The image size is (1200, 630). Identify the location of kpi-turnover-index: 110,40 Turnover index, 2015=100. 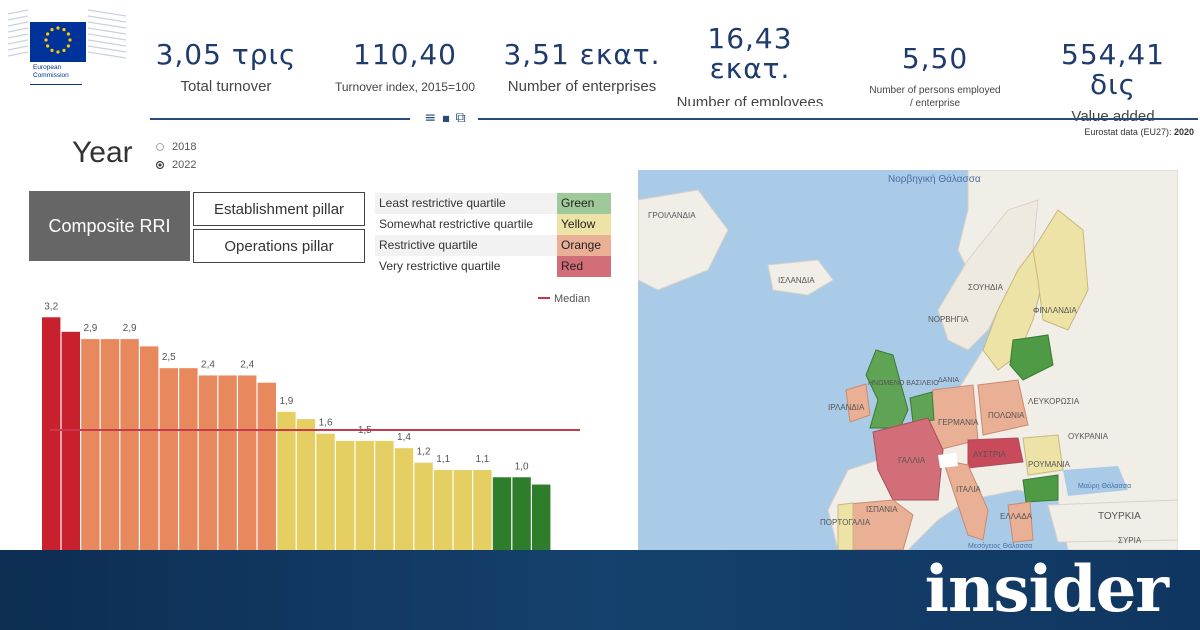
(405, 66).